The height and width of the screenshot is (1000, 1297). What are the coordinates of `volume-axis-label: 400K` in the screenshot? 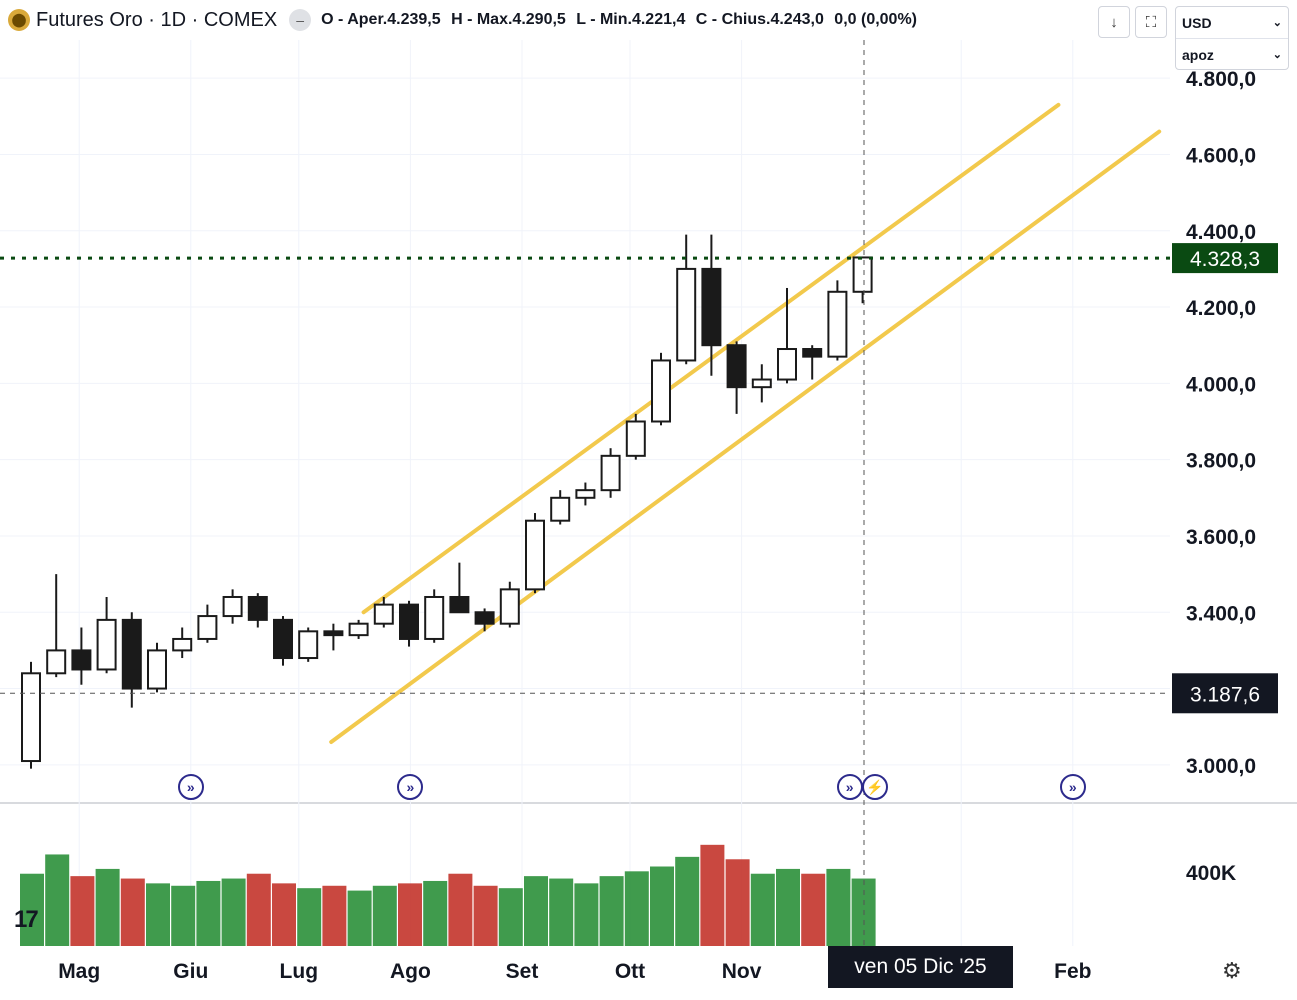 It's located at (1211, 873).